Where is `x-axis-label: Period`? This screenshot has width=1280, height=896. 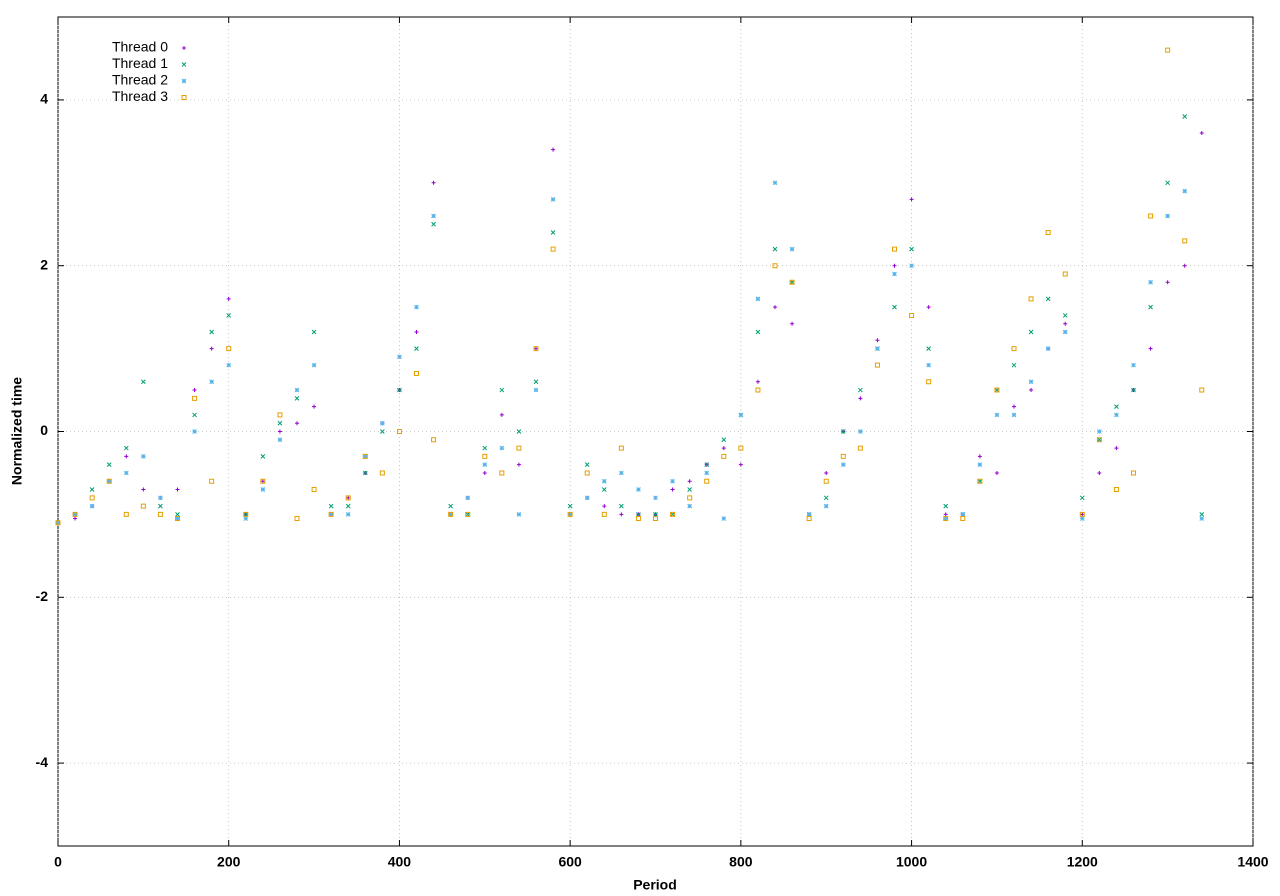 x-axis-label: Period is located at coordinates (655, 885).